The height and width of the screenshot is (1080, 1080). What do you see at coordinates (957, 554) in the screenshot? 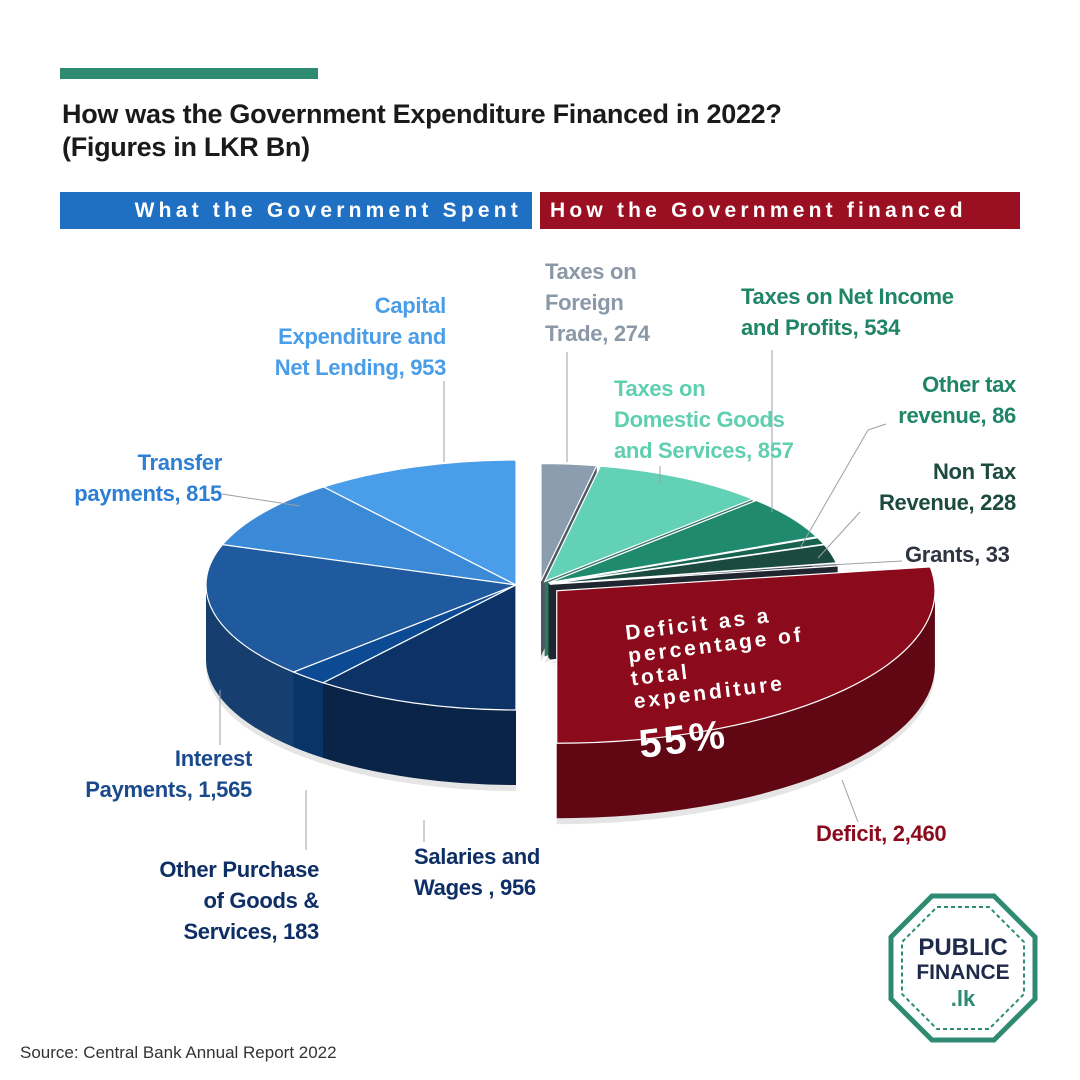
I see `label-grants: Grants, 33` at bounding box center [957, 554].